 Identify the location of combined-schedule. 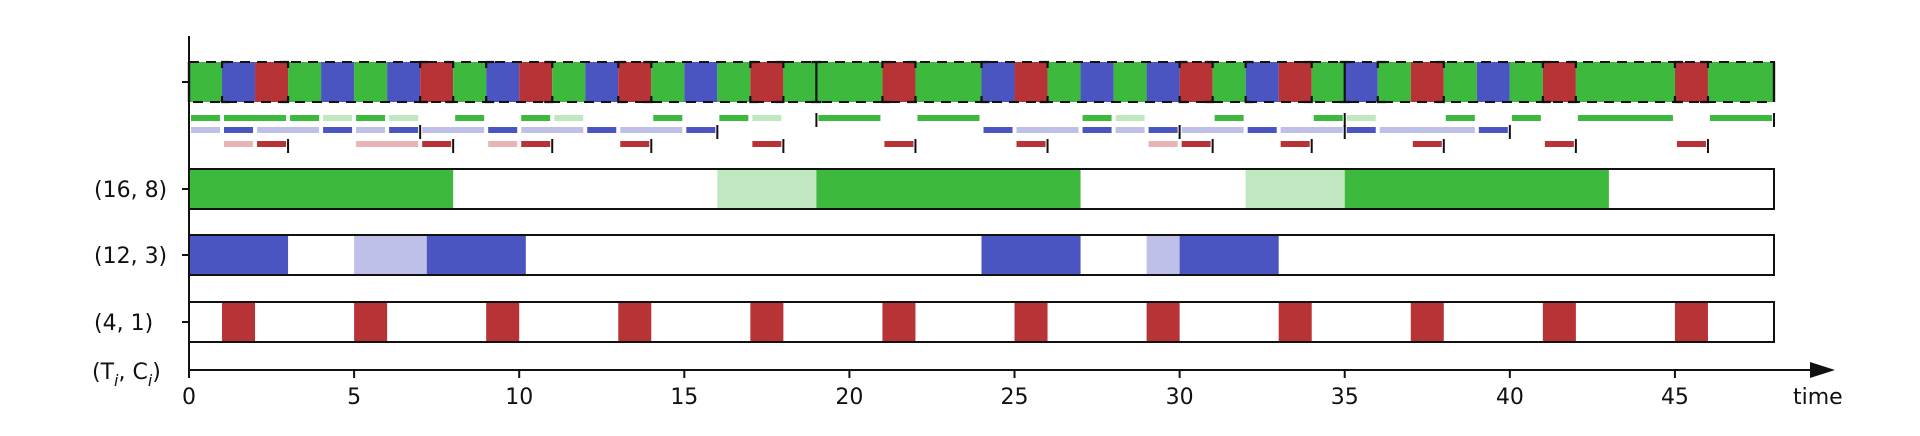
(979, 82).